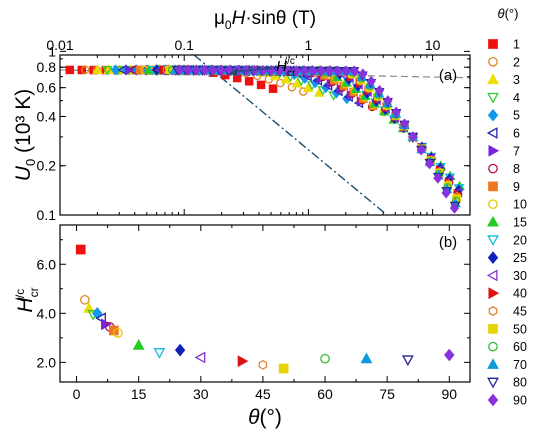 The width and height of the screenshot is (550, 439). What do you see at coordinates (520, 205) in the screenshot?
I see `legend-label-10: 10` at bounding box center [520, 205].